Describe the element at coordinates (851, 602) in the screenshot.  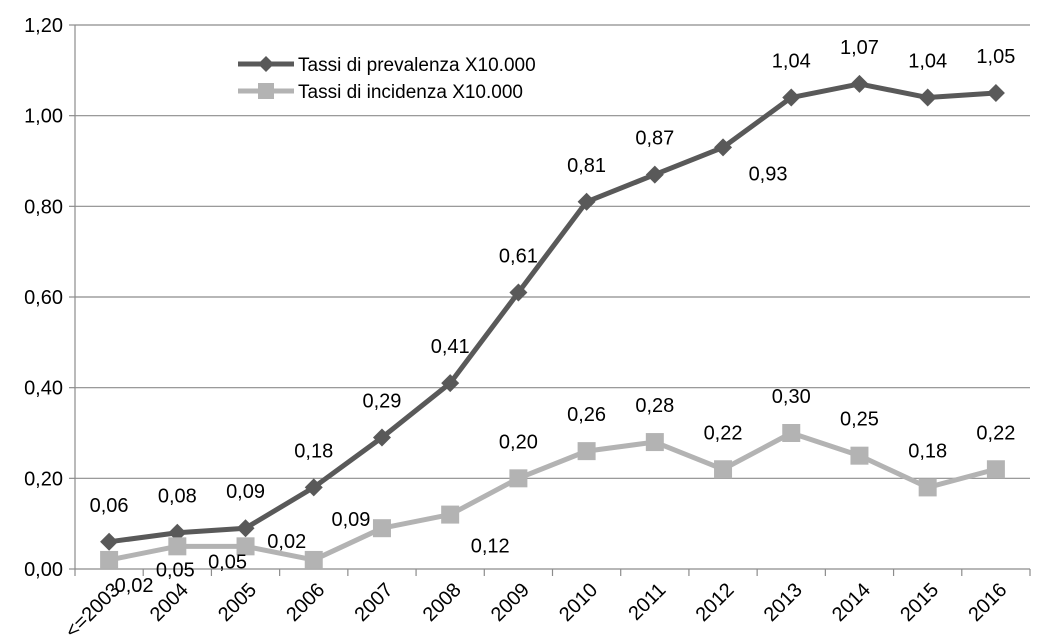
I see `x-tick-label: 2014` at that location.